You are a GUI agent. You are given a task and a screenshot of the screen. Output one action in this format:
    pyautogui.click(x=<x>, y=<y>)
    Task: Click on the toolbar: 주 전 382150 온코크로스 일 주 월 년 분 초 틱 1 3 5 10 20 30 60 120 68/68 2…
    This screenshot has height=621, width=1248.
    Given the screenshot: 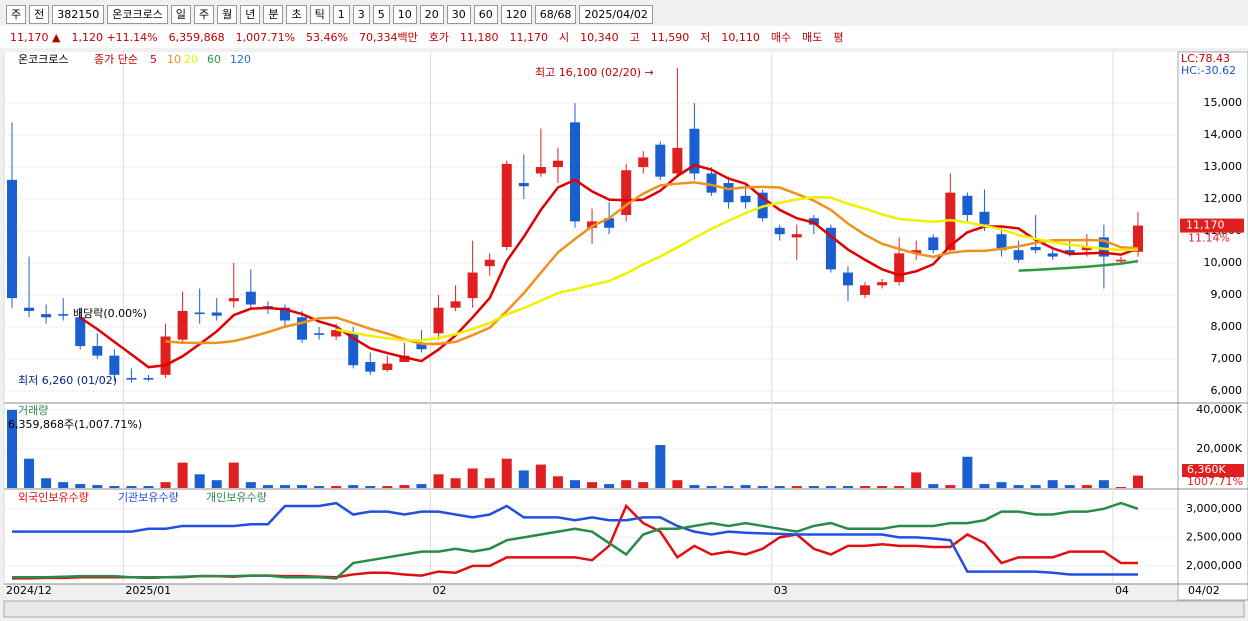 What is the action you would take?
    pyautogui.click(x=624, y=14)
    